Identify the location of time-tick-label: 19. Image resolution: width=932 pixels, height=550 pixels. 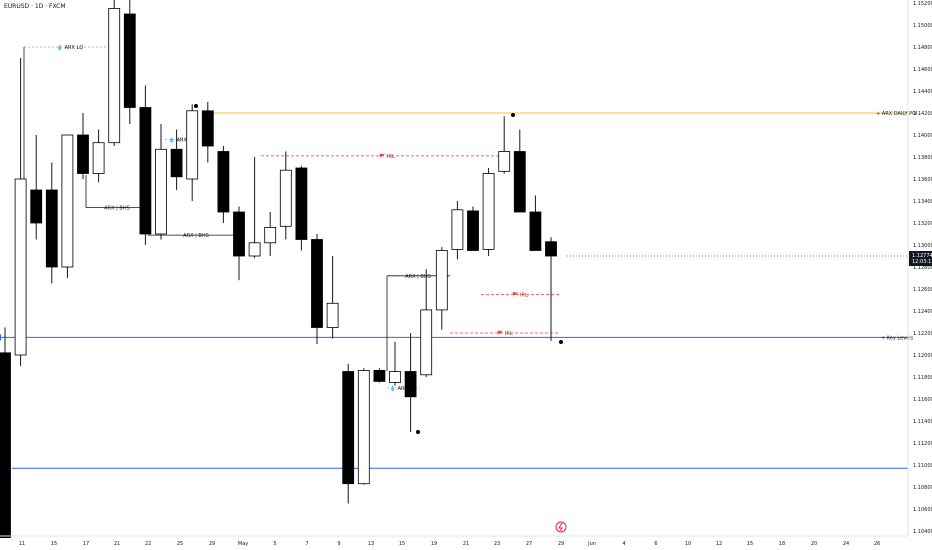
(434, 544).